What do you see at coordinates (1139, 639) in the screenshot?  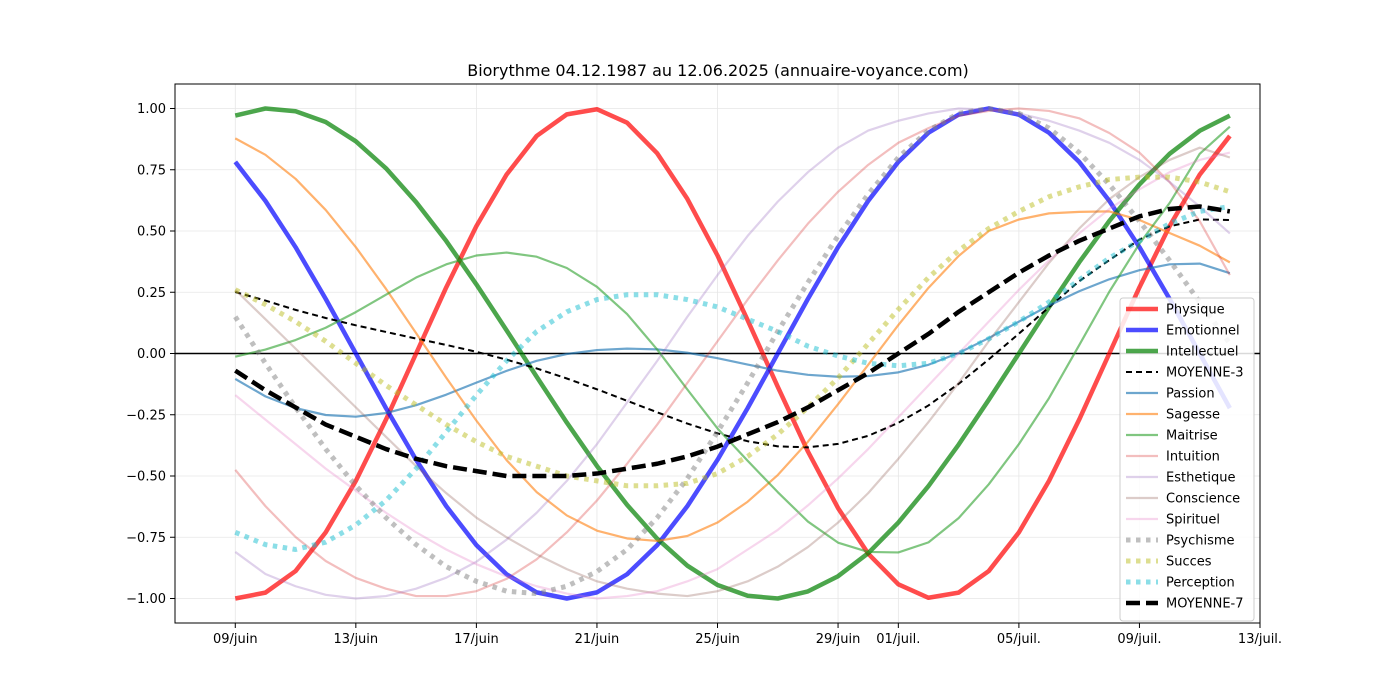 I see `x-tick-label: 09/juil.` at bounding box center [1139, 639].